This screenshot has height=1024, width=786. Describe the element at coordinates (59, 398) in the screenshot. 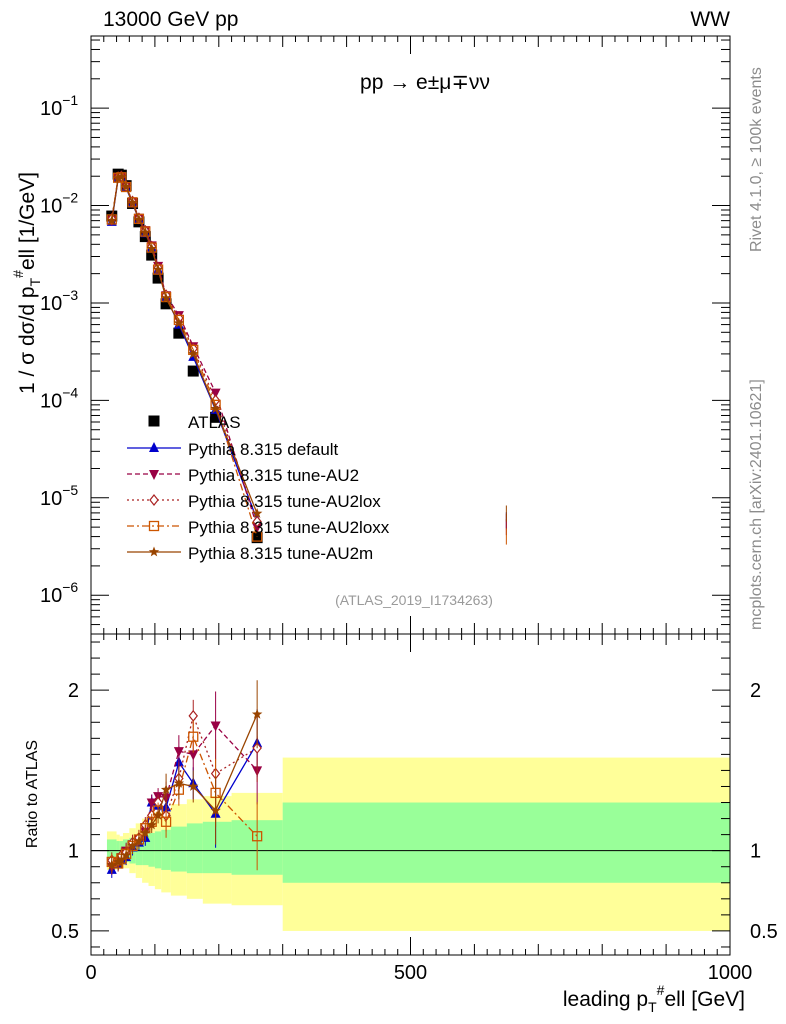

I see `main-ytick-label-2: 10⁻⁴` at that location.